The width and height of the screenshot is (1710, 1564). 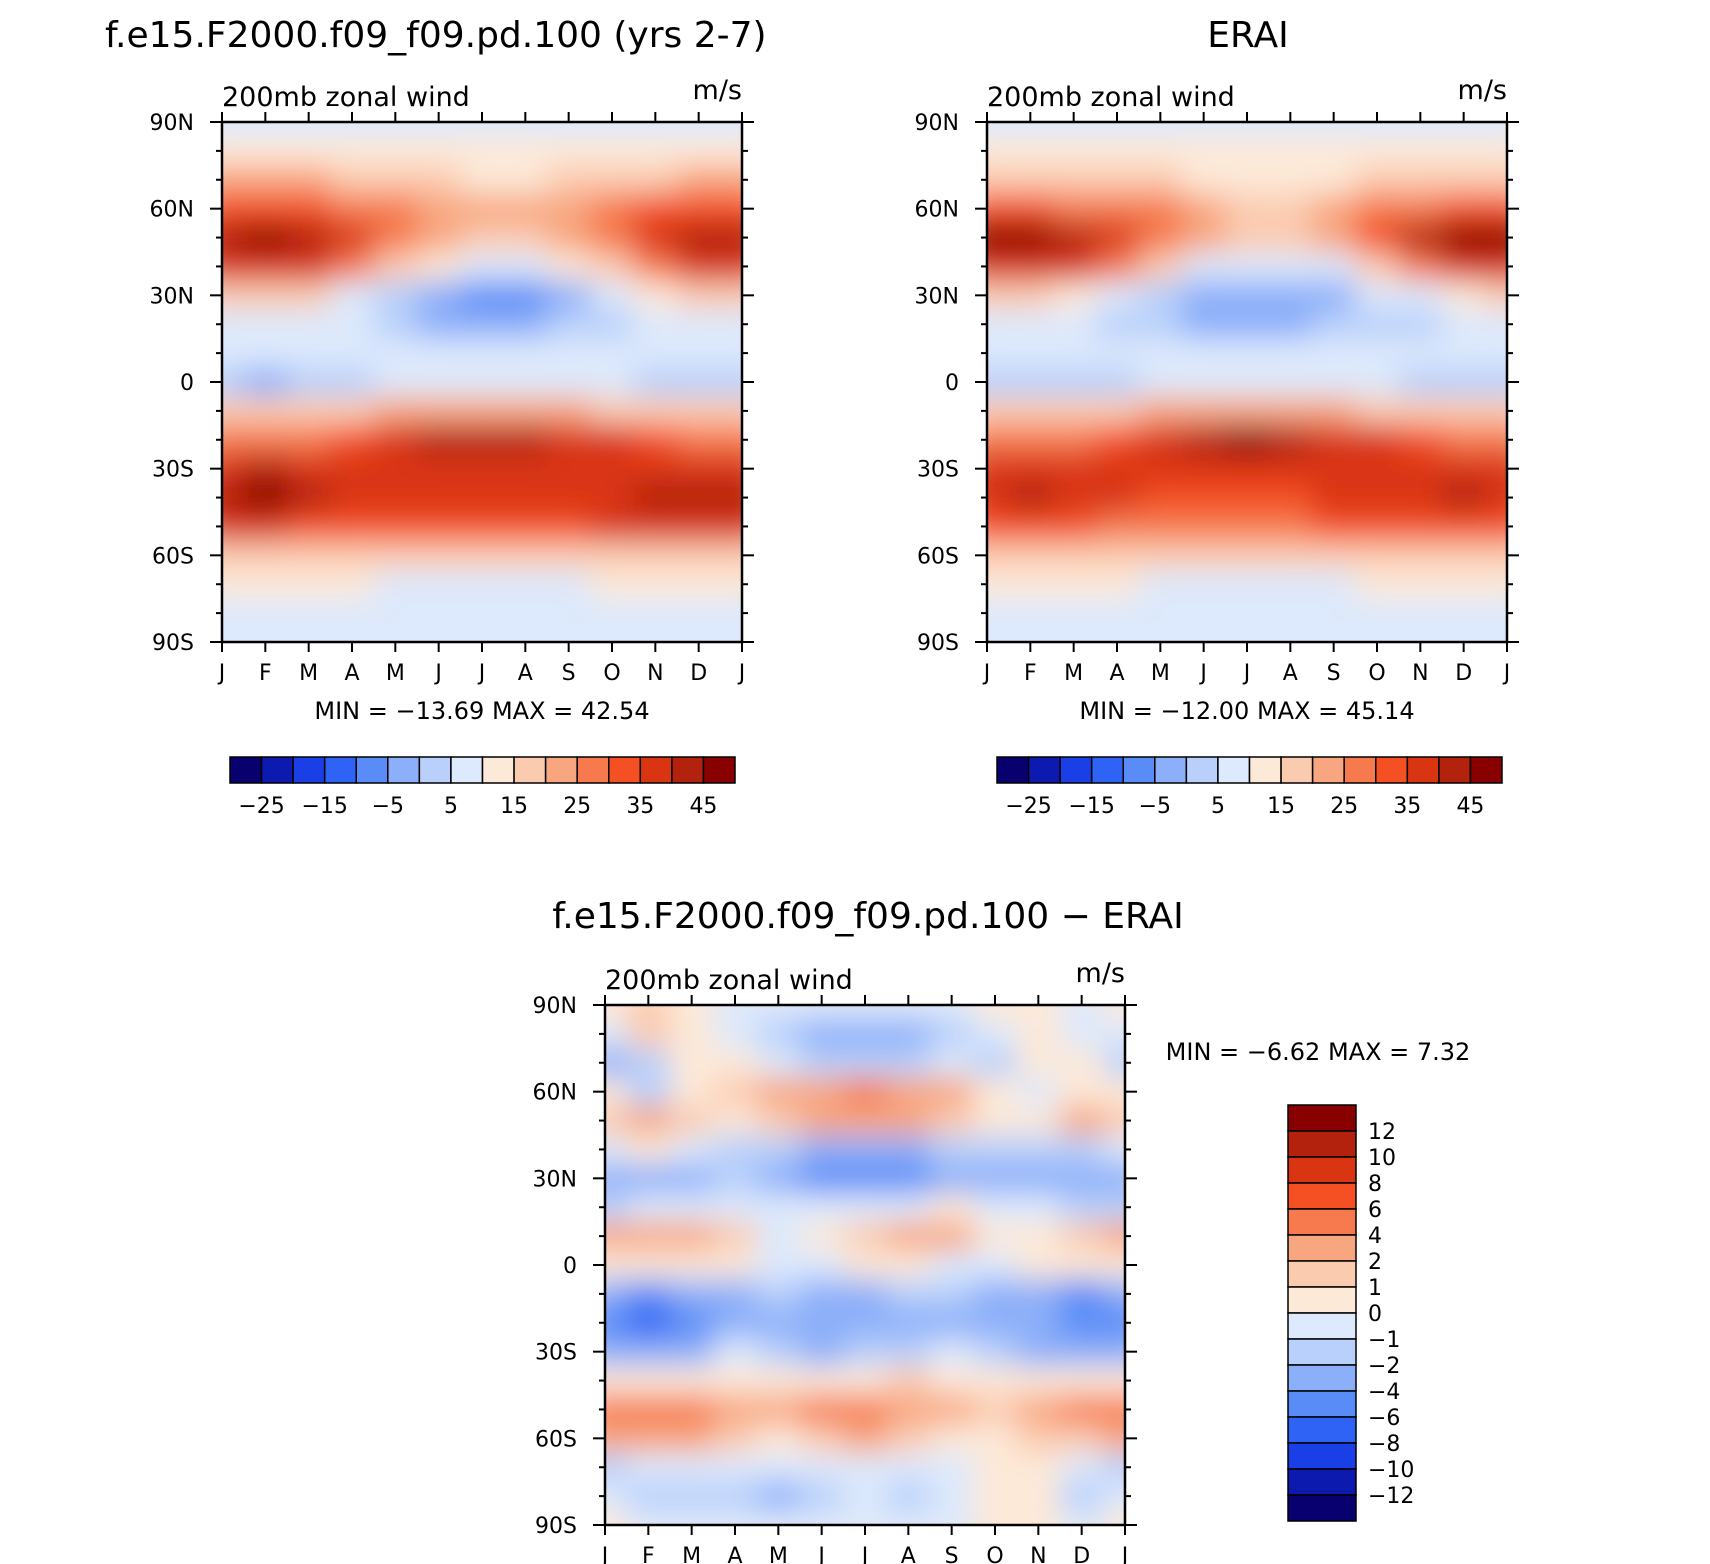 What do you see at coordinates (173, 643) in the screenshot?
I see `y-tick-label: 90S` at bounding box center [173, 643].